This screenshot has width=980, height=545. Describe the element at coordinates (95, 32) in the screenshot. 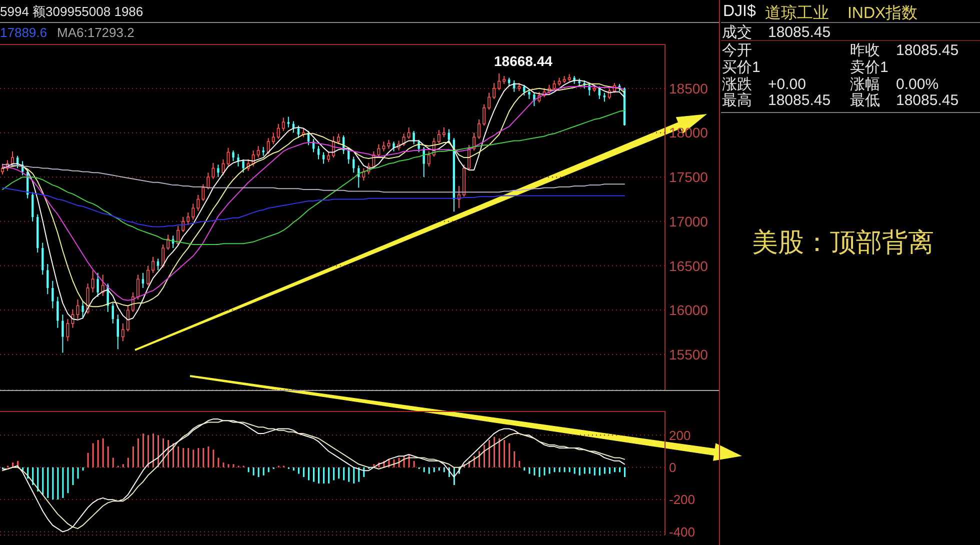

I see `text: MA6:17293.2` at that location.